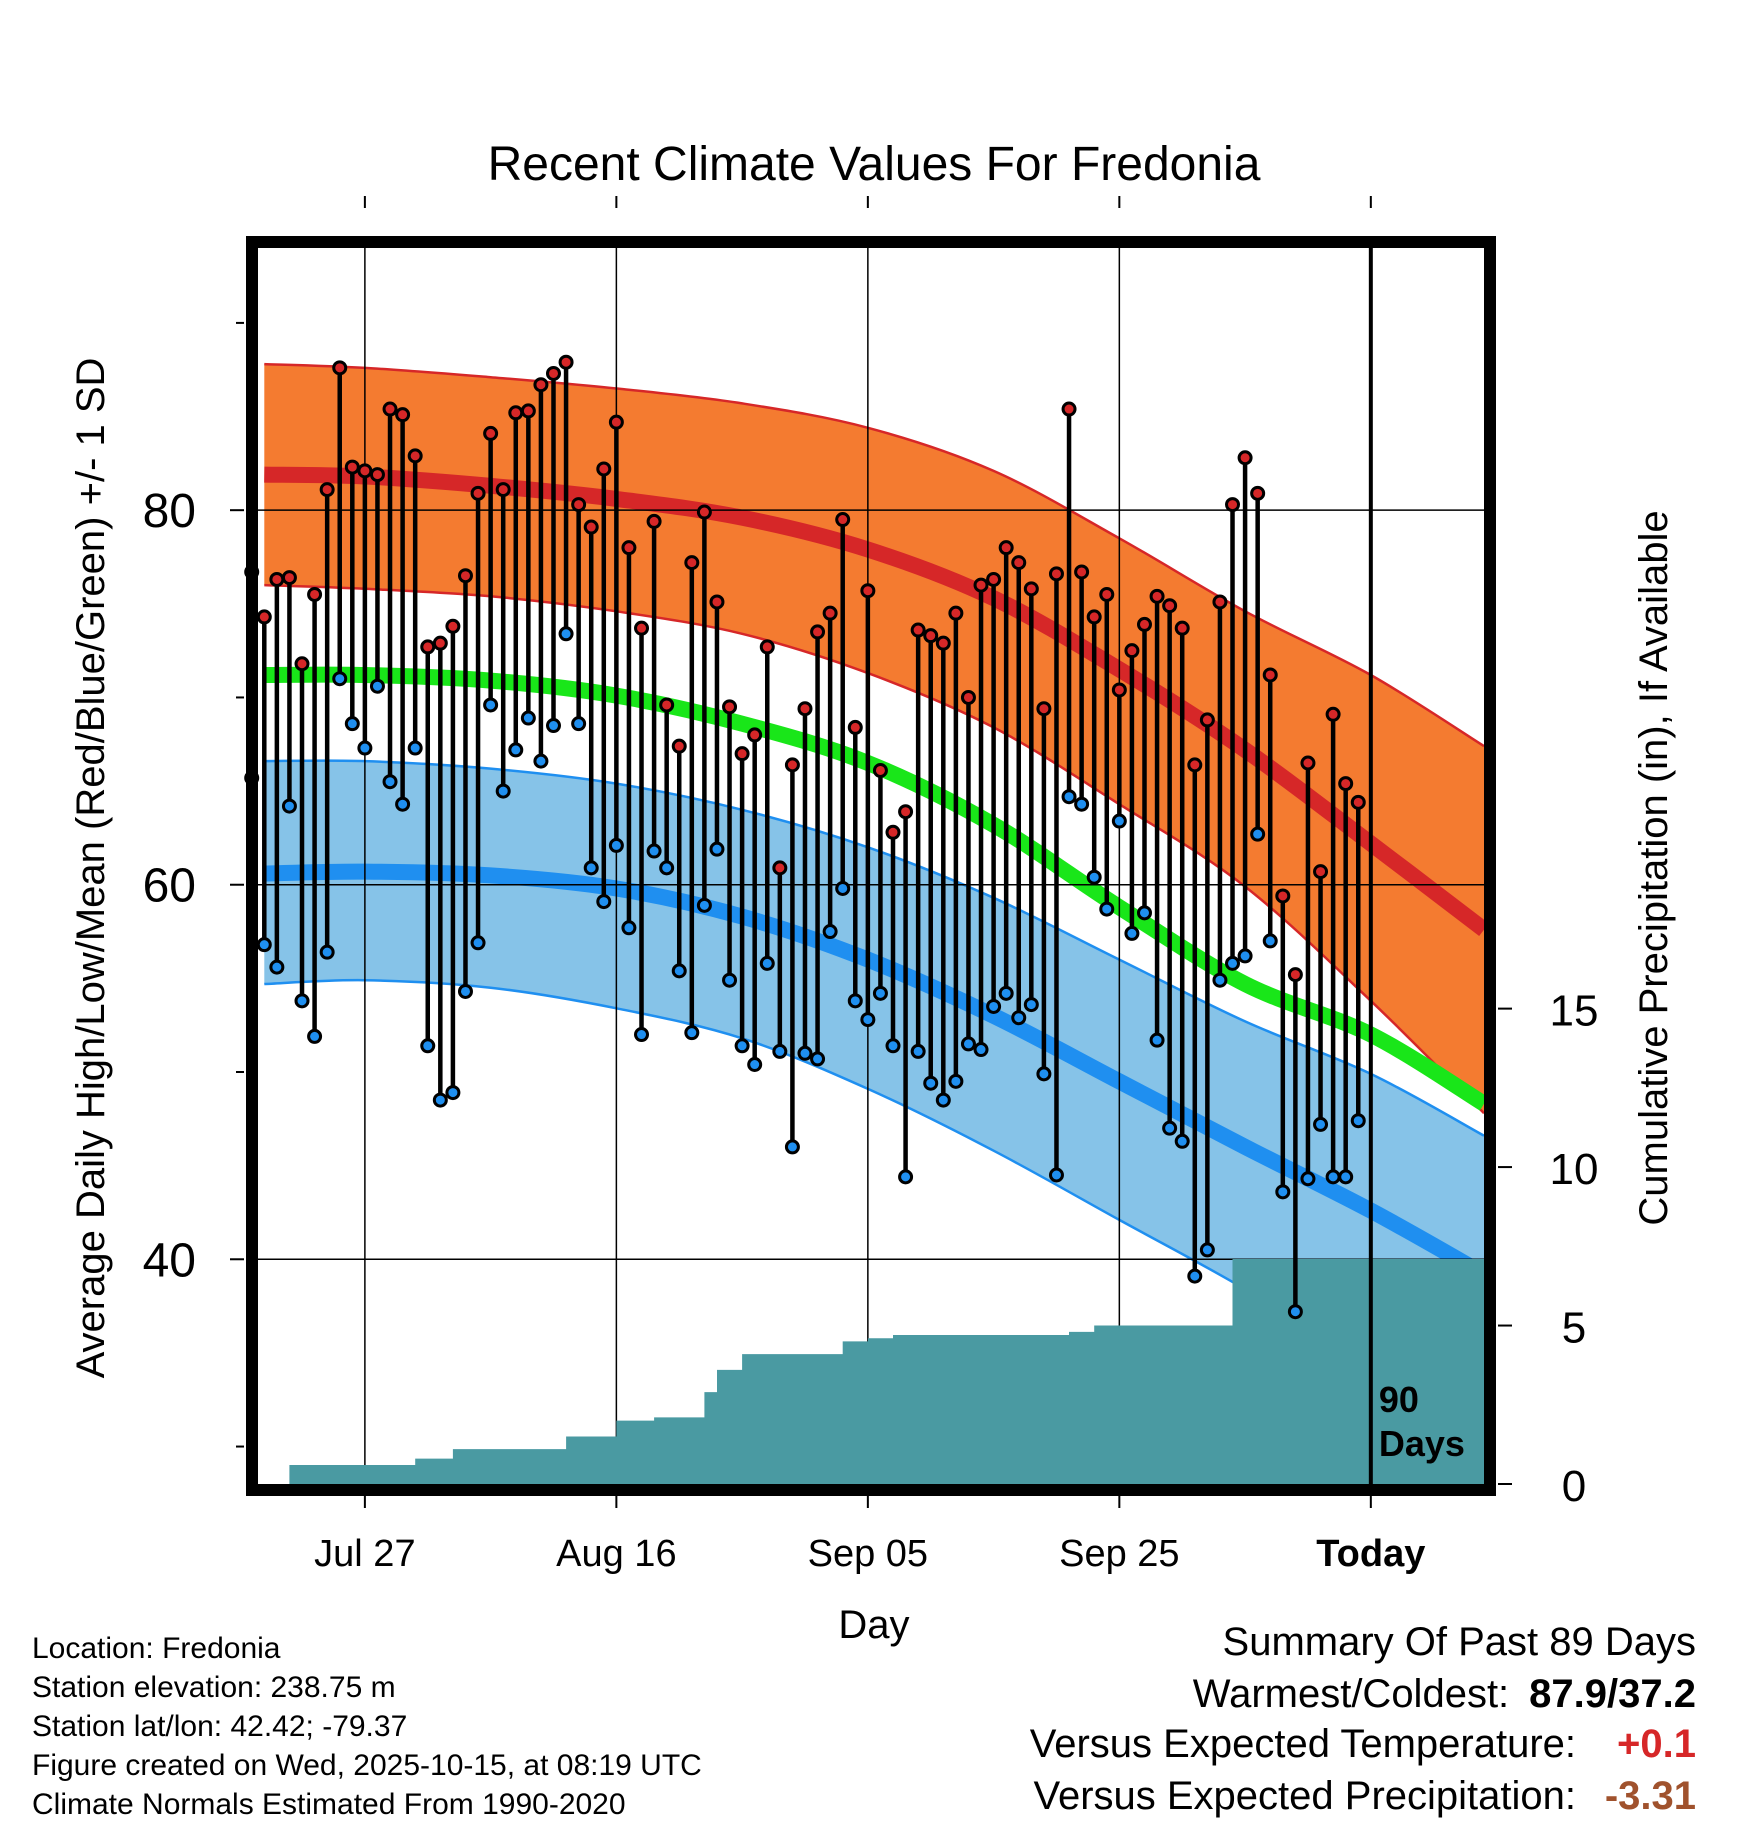 The height and width of the screenshot is (1828, 1748). What do you see at coordinates (873, 1625) in the screenshot?
I see `x-axis-label: Day` at bounding box center [873, 1625].